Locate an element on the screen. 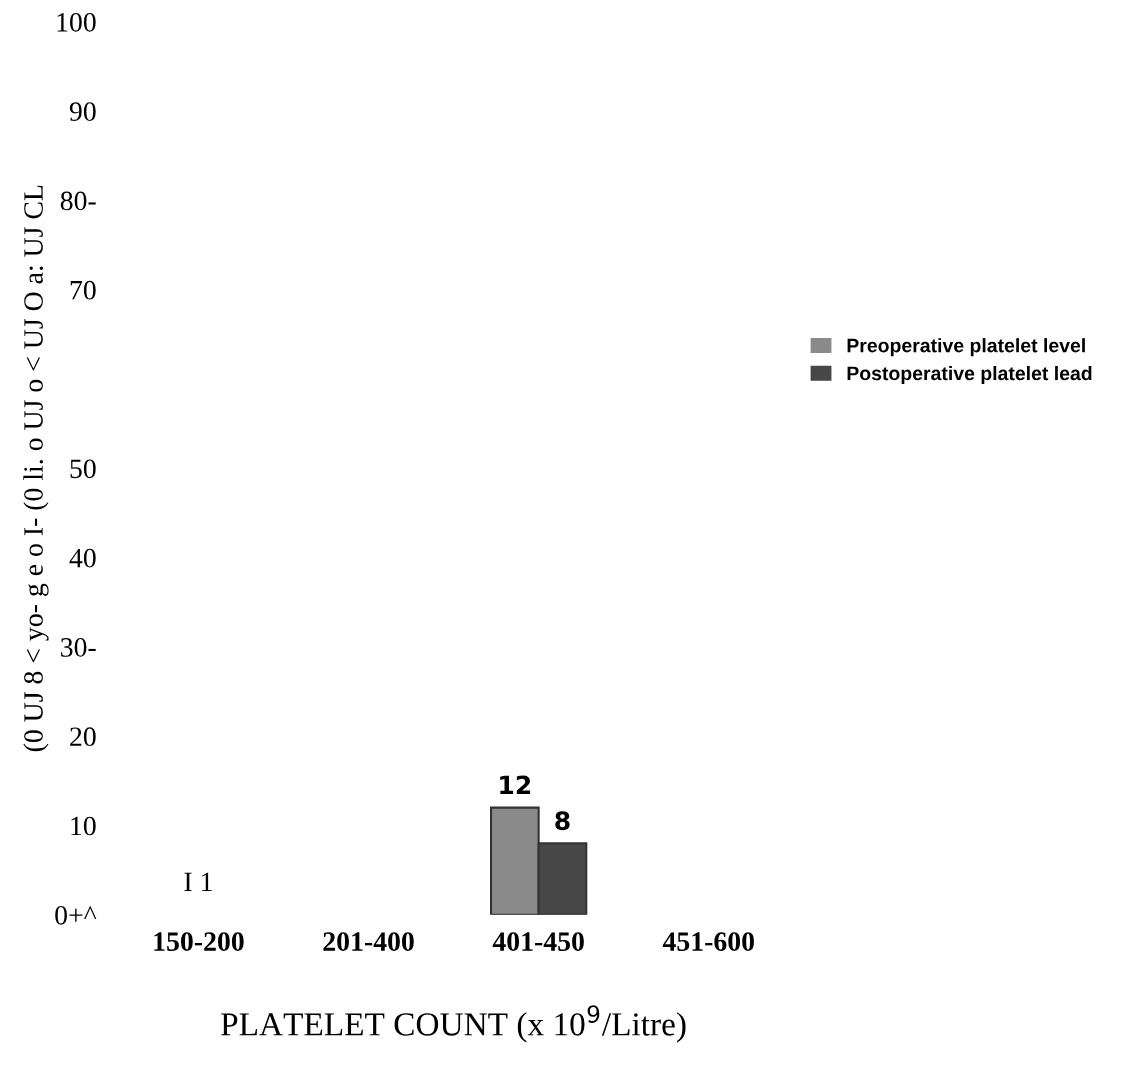 The height and width of the screenshot is (1089, 1134). data-label: 8 is located at coordinates (562, 821).